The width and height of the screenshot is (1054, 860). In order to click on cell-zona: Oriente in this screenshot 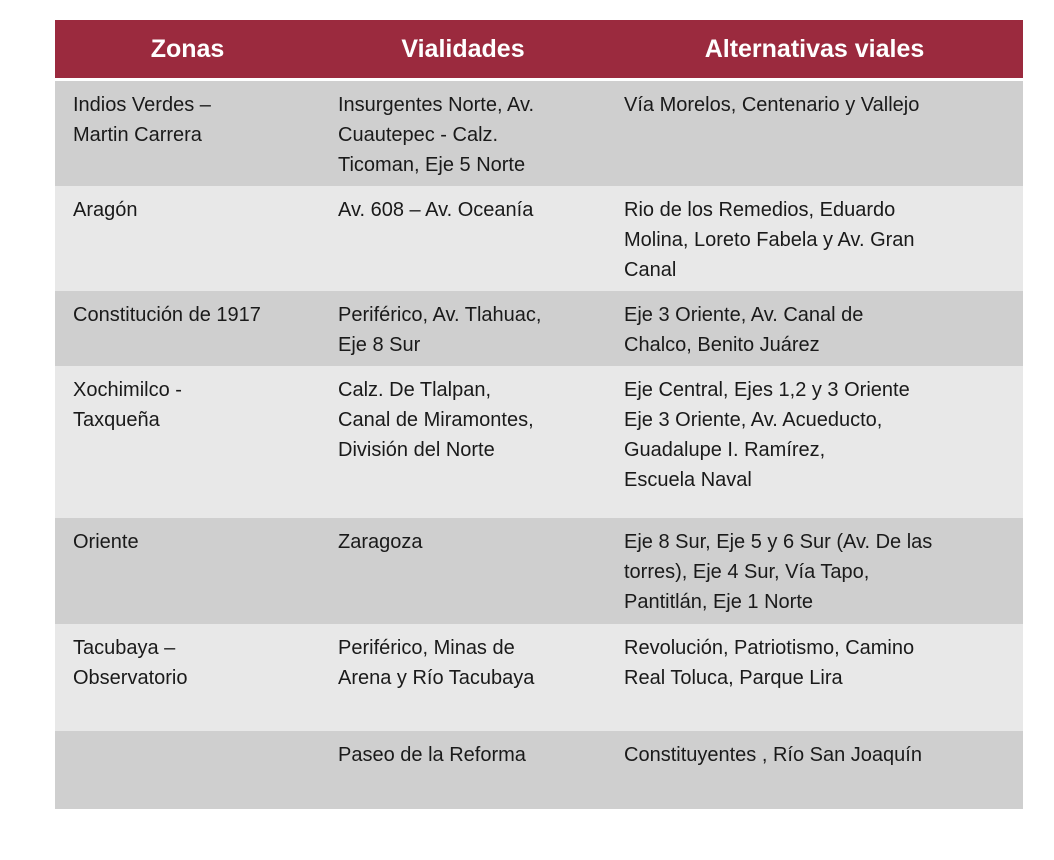, I will do `click(187, 571)`.